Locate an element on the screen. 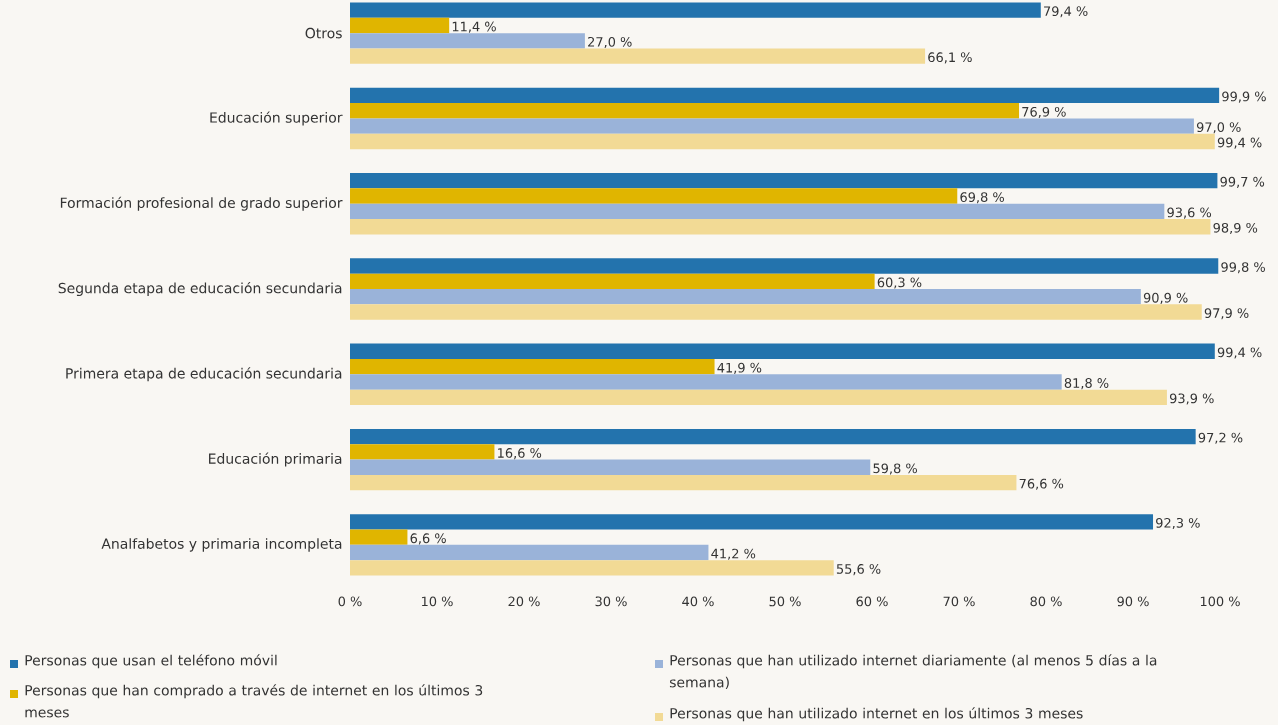 Image resolution: width=1278 pixels, height=725 pixels. y-tick-label: Segunda etapa de educación secundaria is located at coordinates (200, 289).